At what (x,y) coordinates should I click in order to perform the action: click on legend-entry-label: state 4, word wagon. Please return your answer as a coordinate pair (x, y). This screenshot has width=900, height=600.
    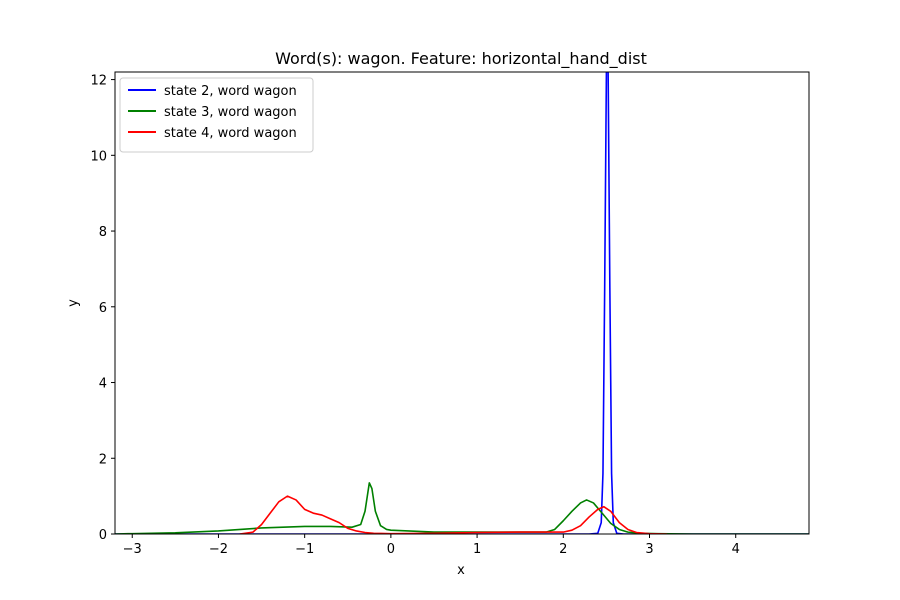
    Looking at the image, I should click on (230, 133).